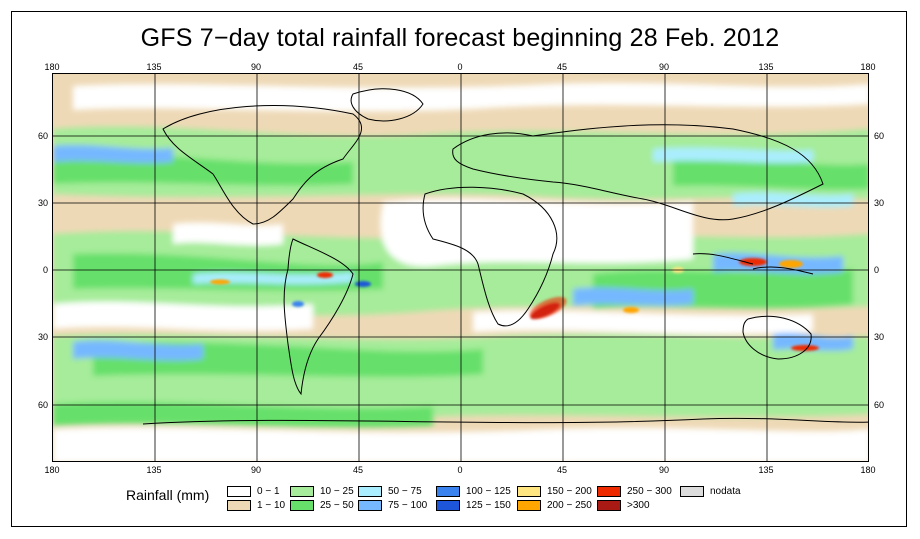  Describe the element at coordinates (725, 491) in the screenshot. I see `legend-label: nodata` at that location.